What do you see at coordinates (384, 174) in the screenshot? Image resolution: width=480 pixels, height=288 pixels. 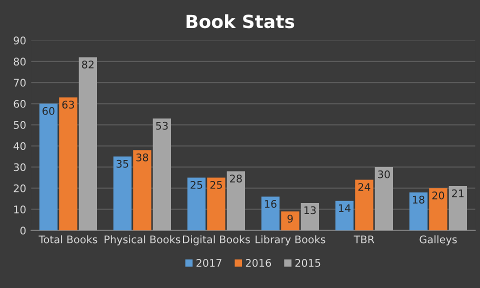 I see `data-label: 30` at bounding box center [384, 174].